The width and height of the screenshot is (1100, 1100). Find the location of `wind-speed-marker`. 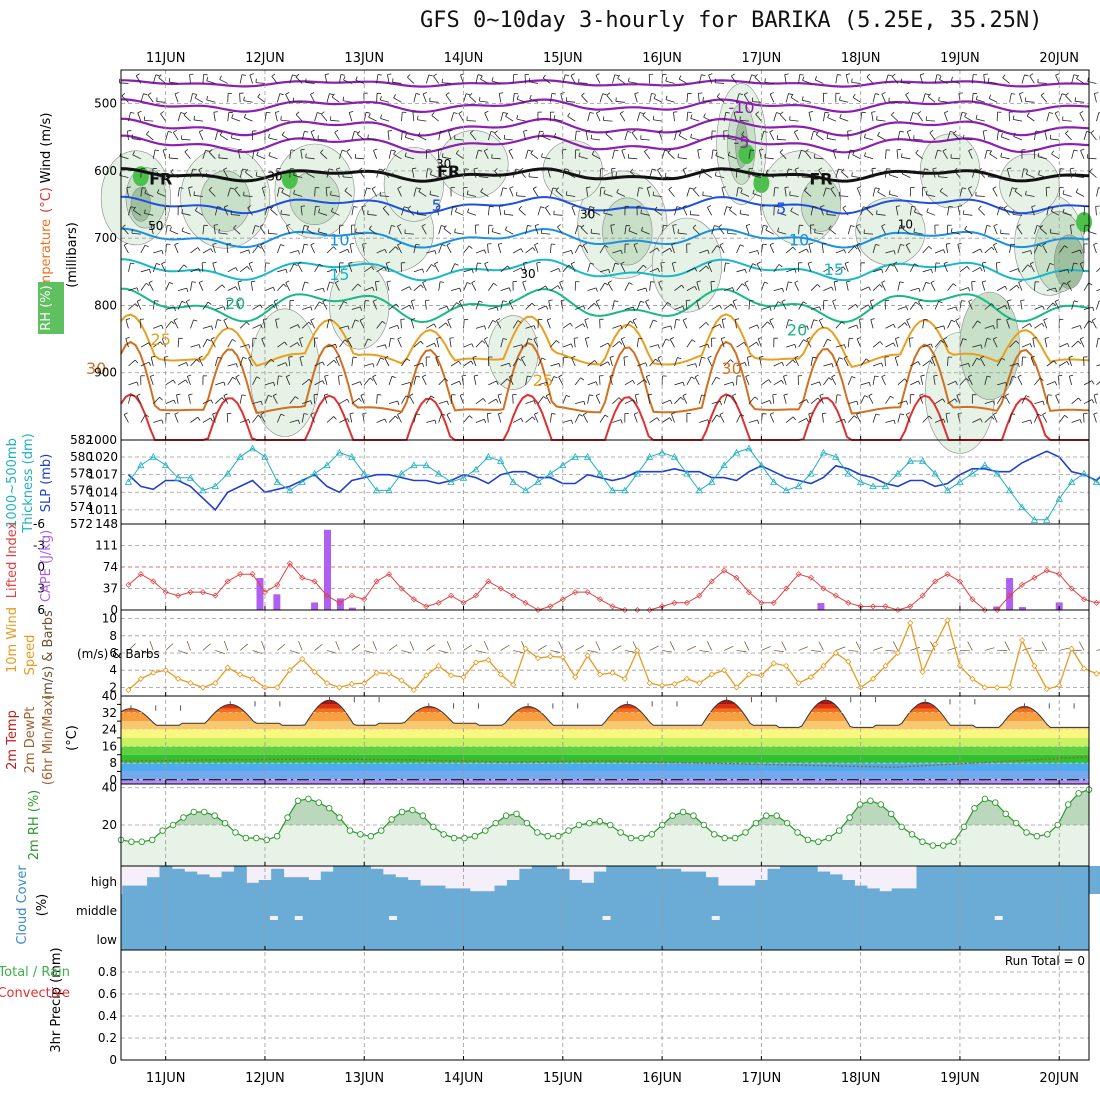

wind-speed-marker is located at coordinates (190, 683).